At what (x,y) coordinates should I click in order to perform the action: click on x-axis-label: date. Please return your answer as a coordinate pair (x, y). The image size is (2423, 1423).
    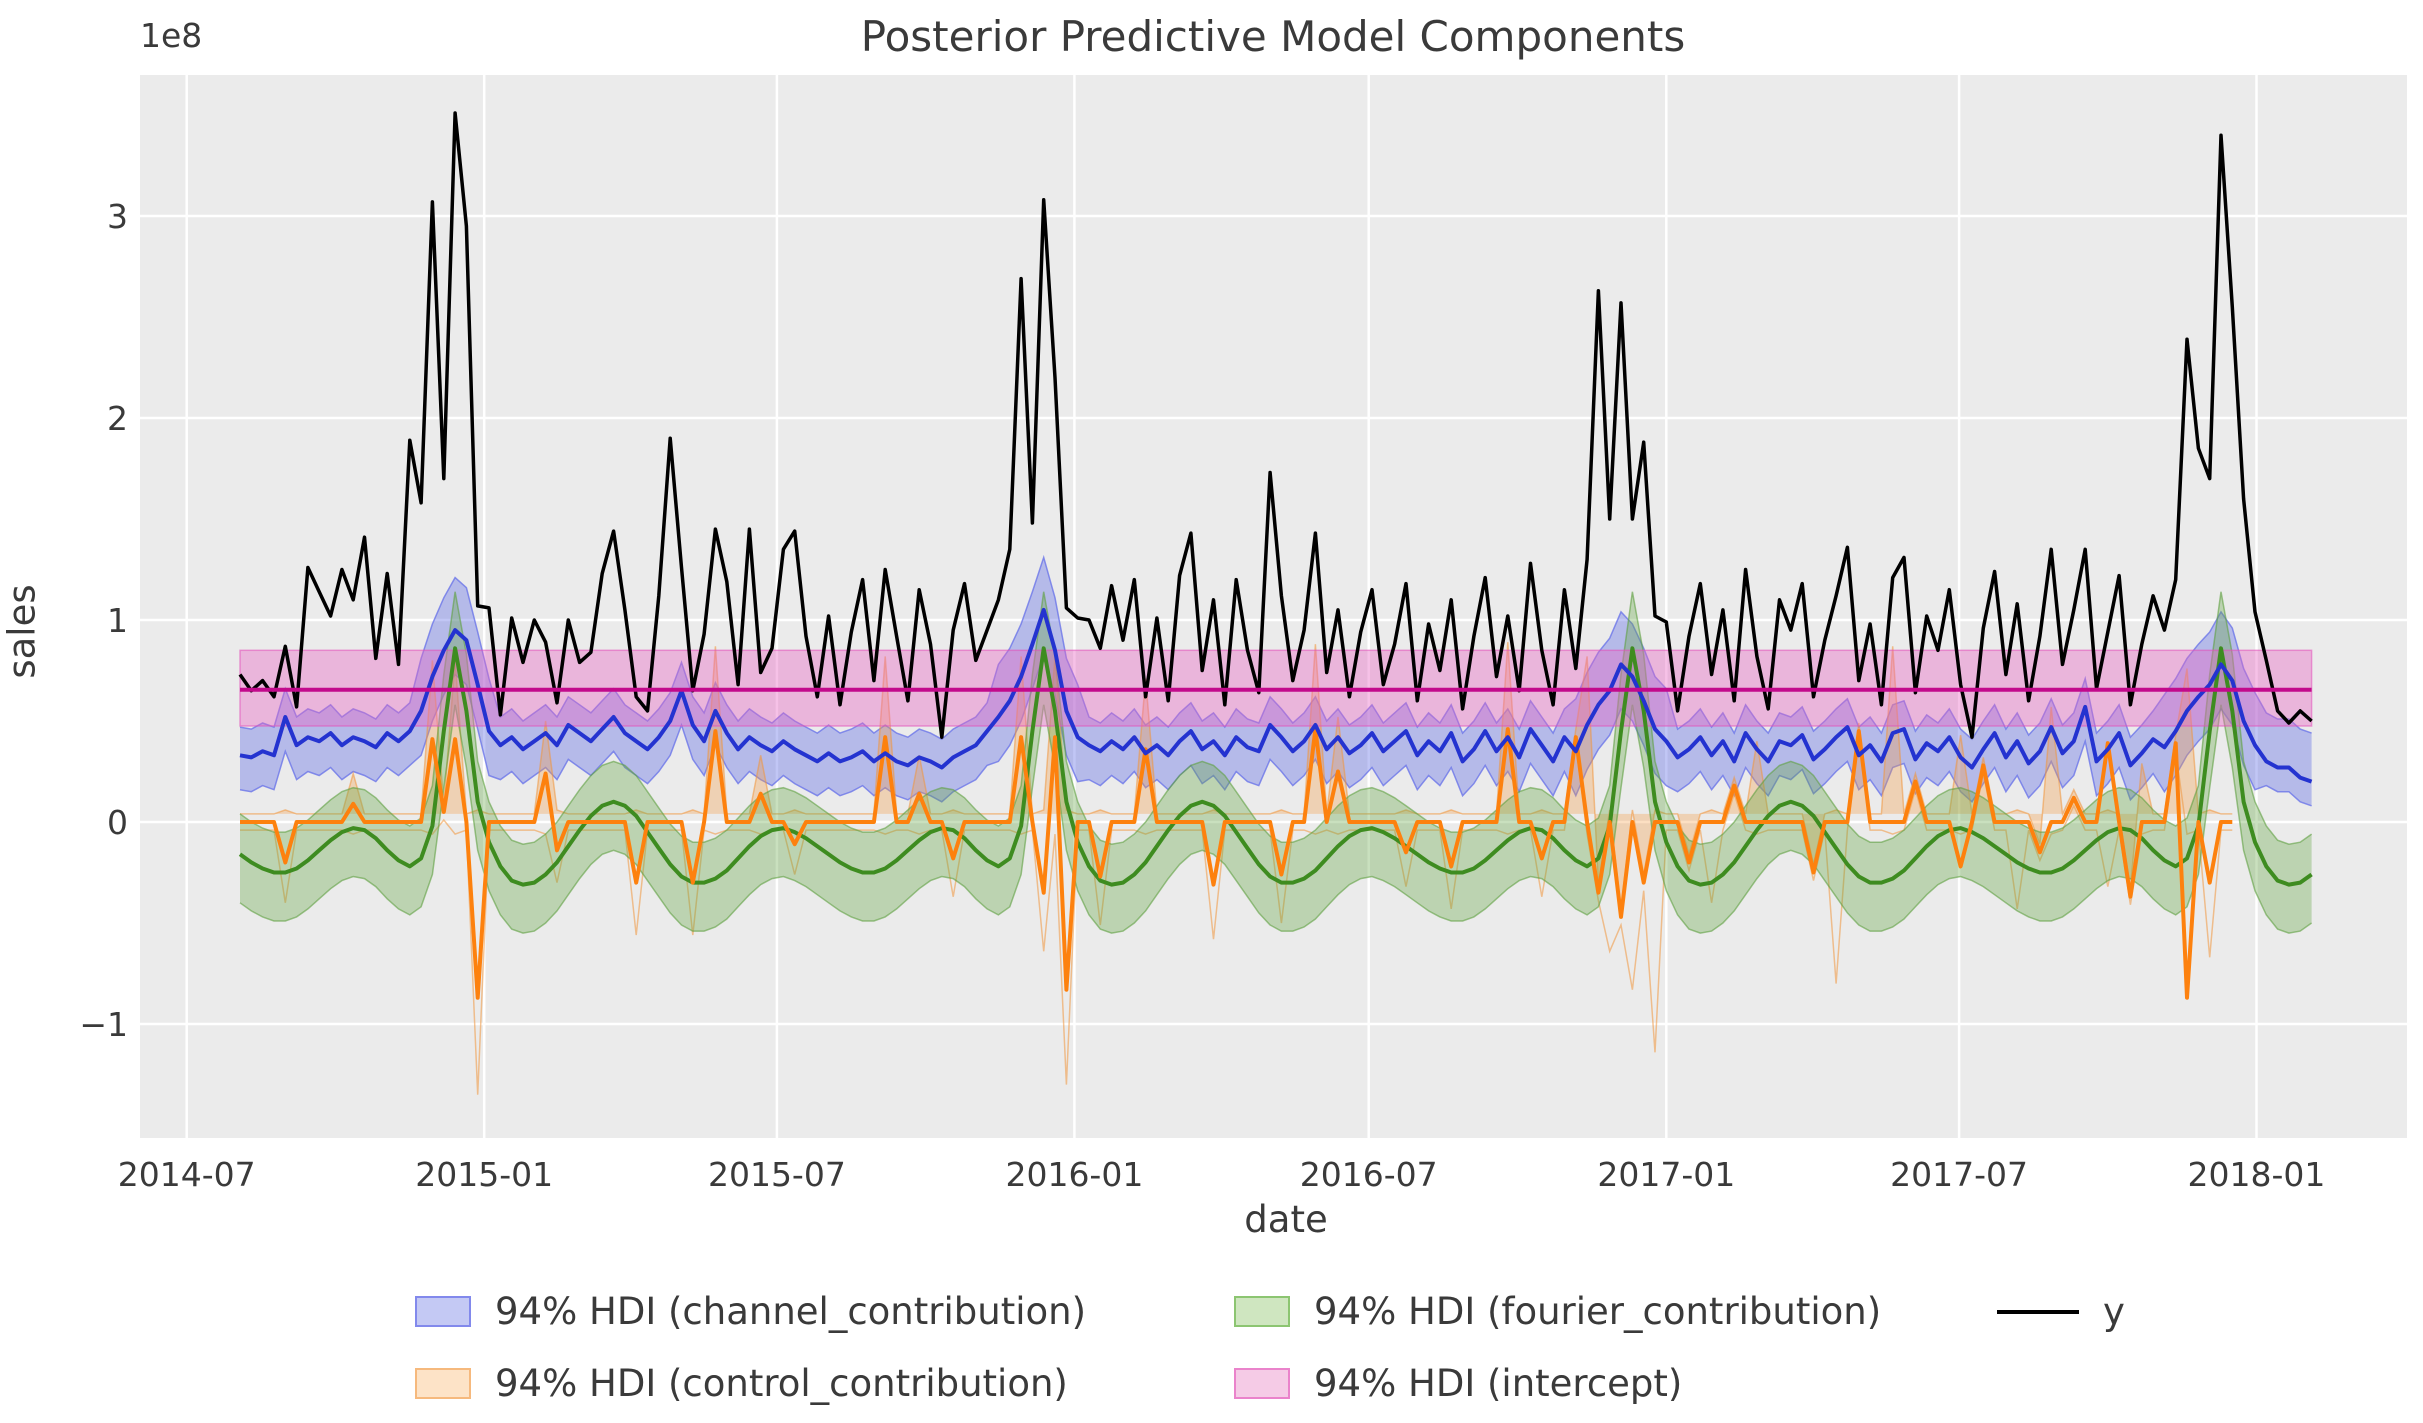
    Looking at the image, I should click on (1286, 1219).